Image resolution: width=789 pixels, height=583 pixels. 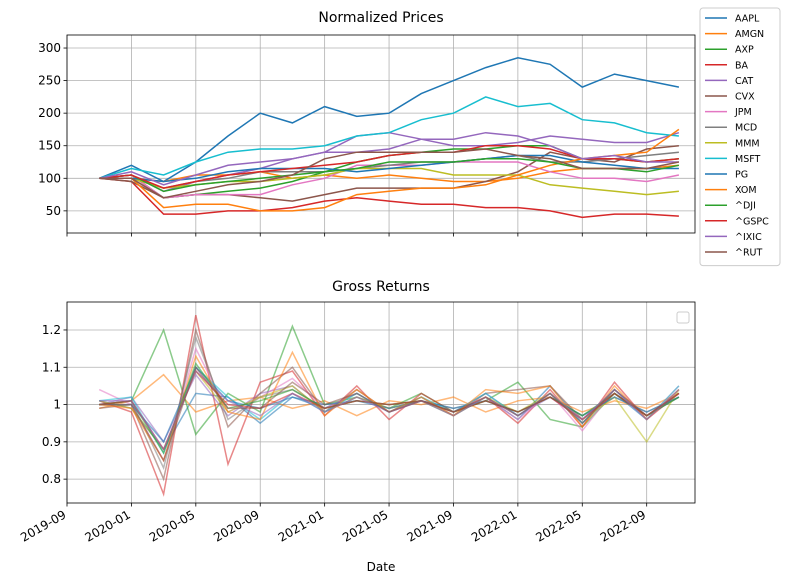 I want to click on chart-title: Gross Returns, so click(x=381, y=287).